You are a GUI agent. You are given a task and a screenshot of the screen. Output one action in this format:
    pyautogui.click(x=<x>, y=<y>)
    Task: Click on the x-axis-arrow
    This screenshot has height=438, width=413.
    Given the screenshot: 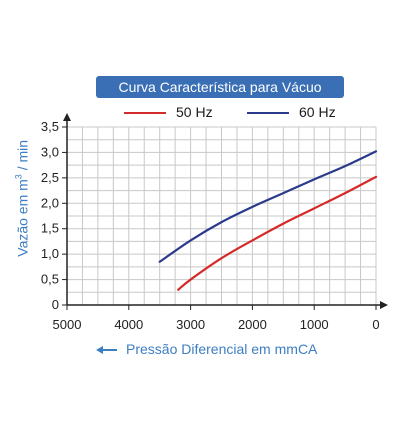 What is the action you would take?
    pyautogui.click(x=384, y=305)
    